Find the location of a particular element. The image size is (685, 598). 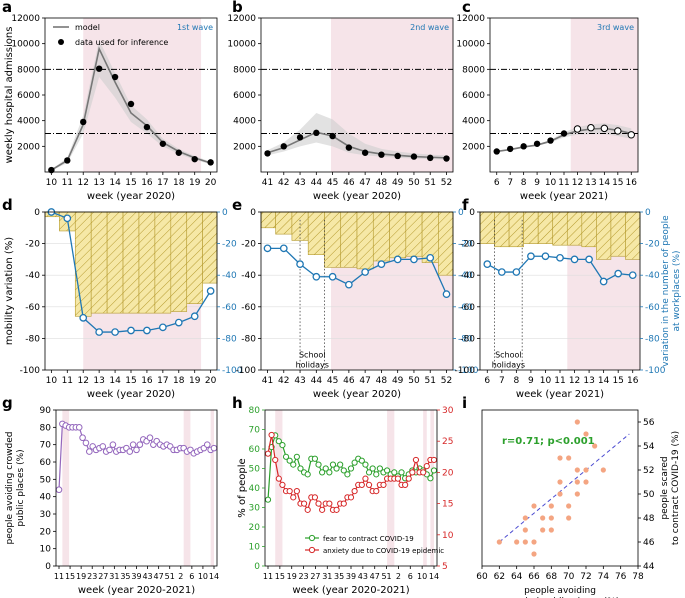

panel-d-xtick-label: 10 is located at coordinates (52, 381).